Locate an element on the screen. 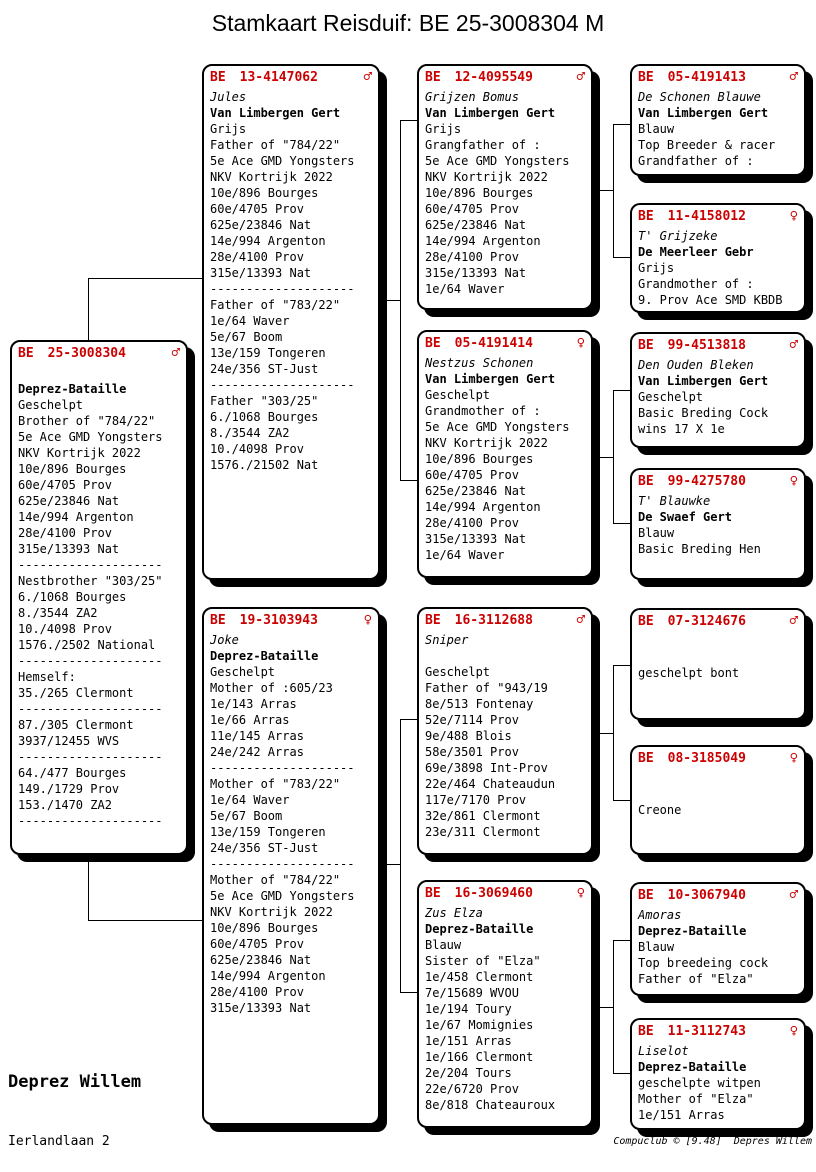 This screenshot has height=1172, width=816. pedigree-text-line: 1e/66 Arras is located at coordinates (250, 720).